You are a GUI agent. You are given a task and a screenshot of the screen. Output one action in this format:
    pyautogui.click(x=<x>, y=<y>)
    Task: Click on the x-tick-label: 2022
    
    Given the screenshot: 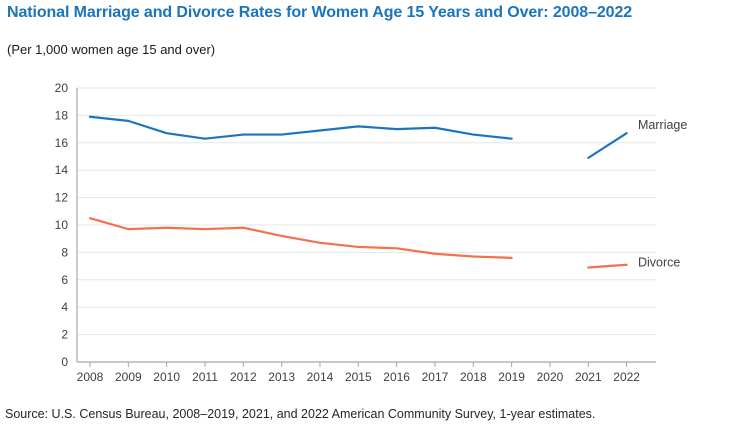 What is the action you would take?
    pyautogui.click(x=626, y=377)
    